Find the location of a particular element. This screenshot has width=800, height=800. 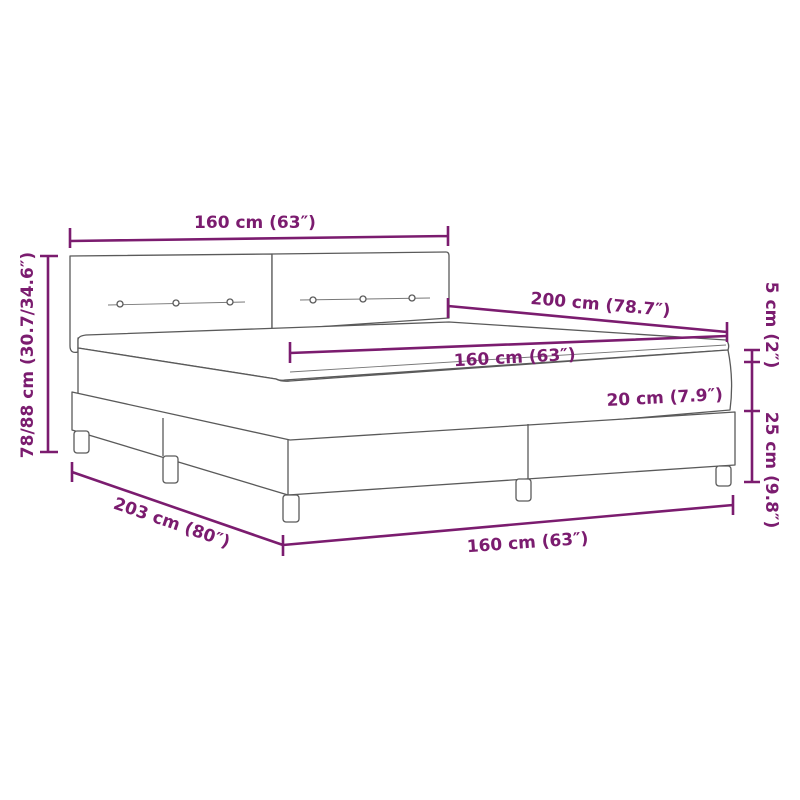

headboard is located at coordinates (259, 302).